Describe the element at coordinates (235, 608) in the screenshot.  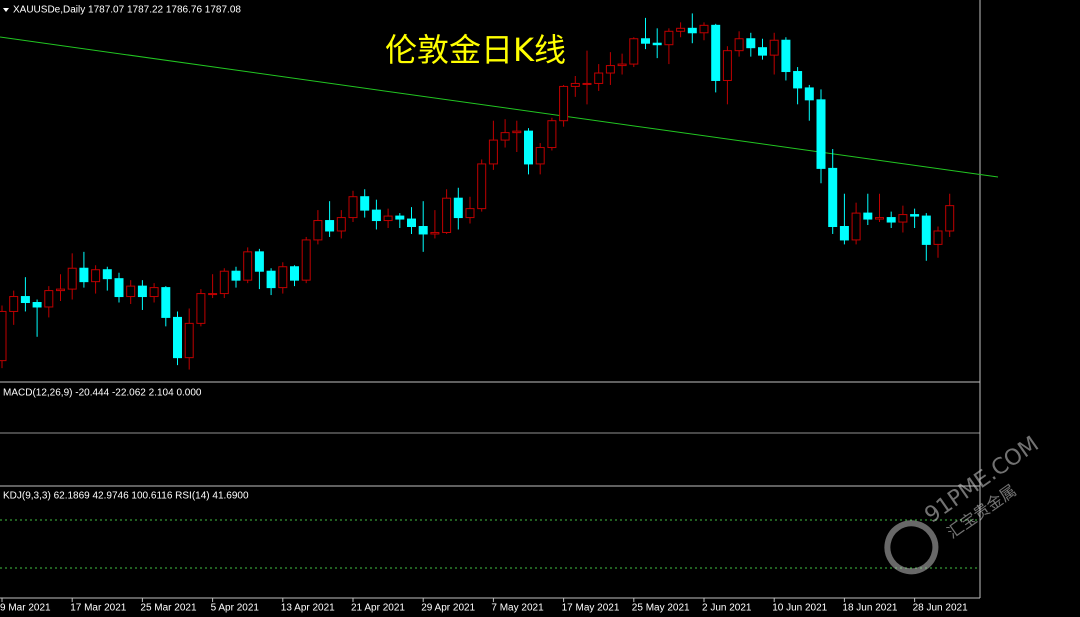
I see `x-tick-label: 5 Apr 2021` at that location.